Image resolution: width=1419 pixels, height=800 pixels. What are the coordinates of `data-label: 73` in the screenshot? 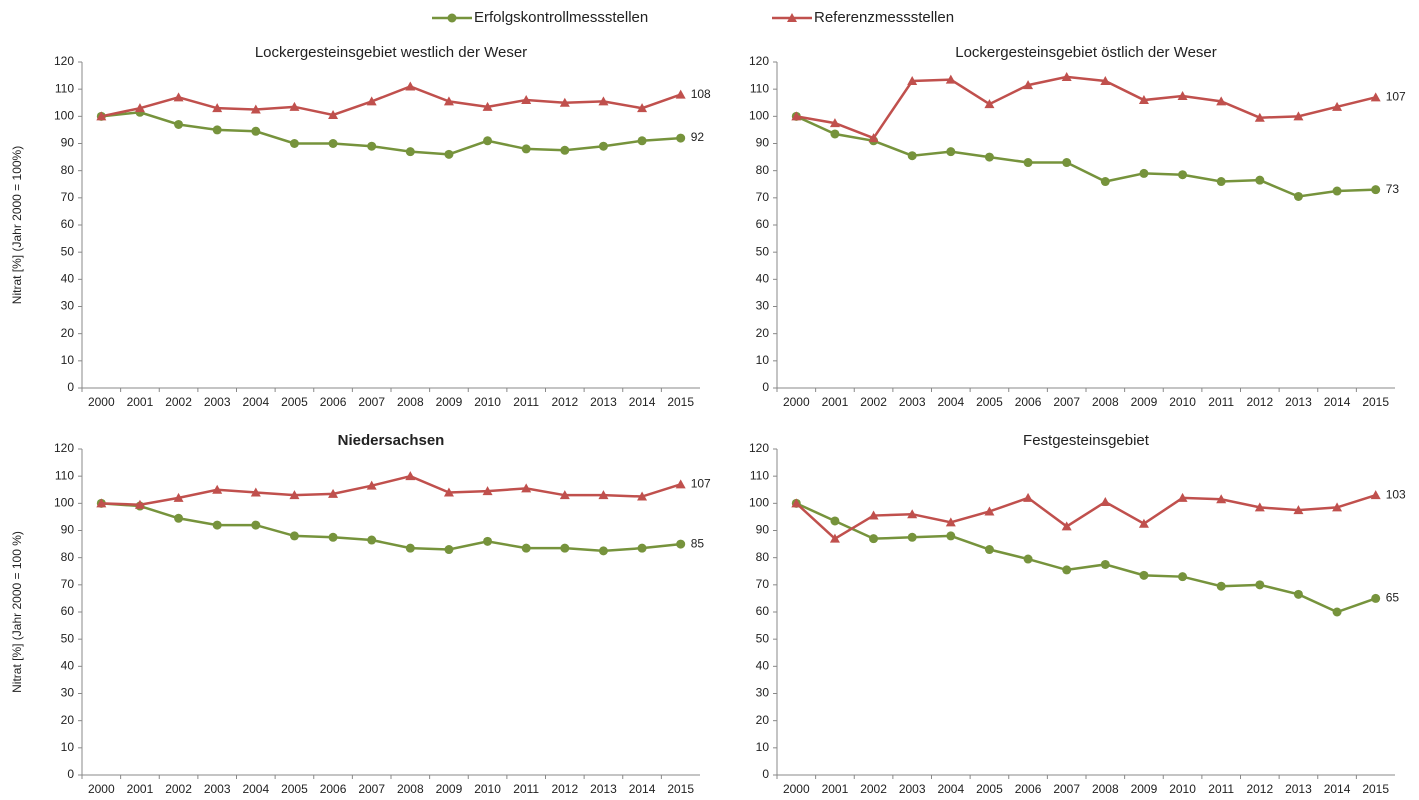 It's located at (1393, 189).